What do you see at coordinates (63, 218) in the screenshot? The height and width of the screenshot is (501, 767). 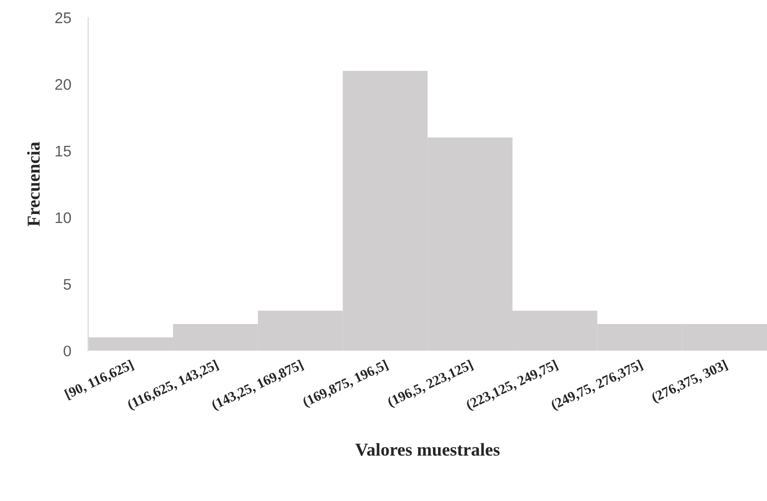 I see `y-tick-label: 10` at bounding box center [63, 218].